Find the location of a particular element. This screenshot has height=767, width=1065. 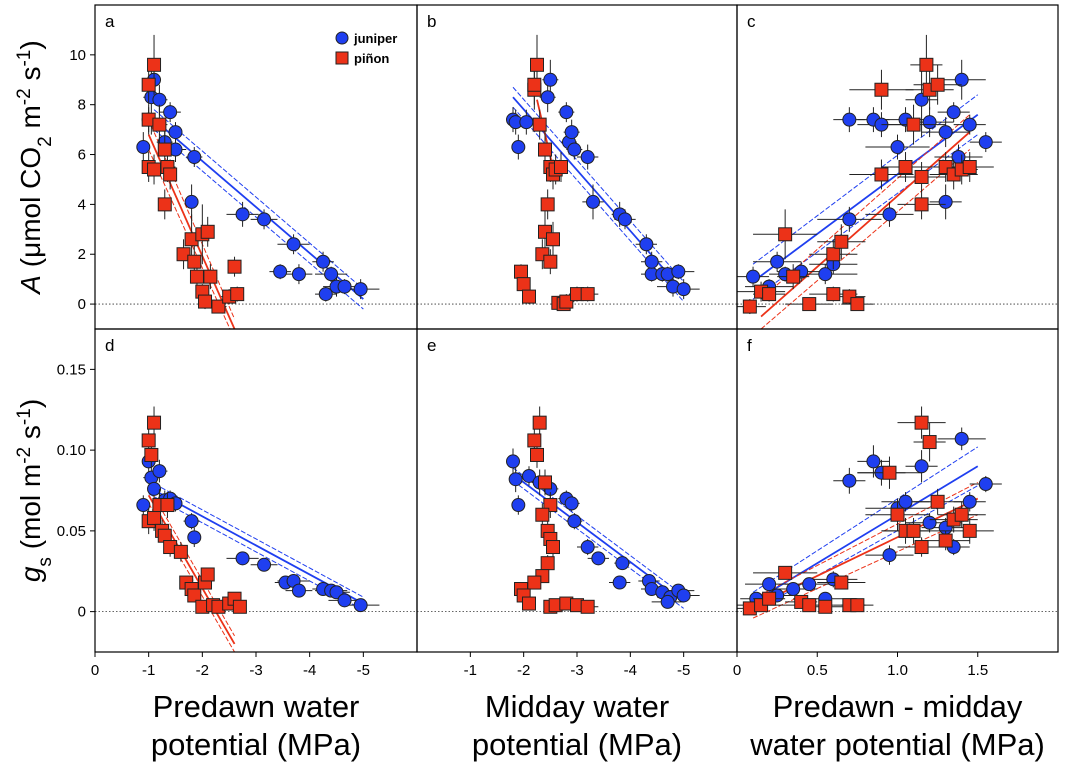

y-axis-label-part: -2 is located at coordinates (24, 96).